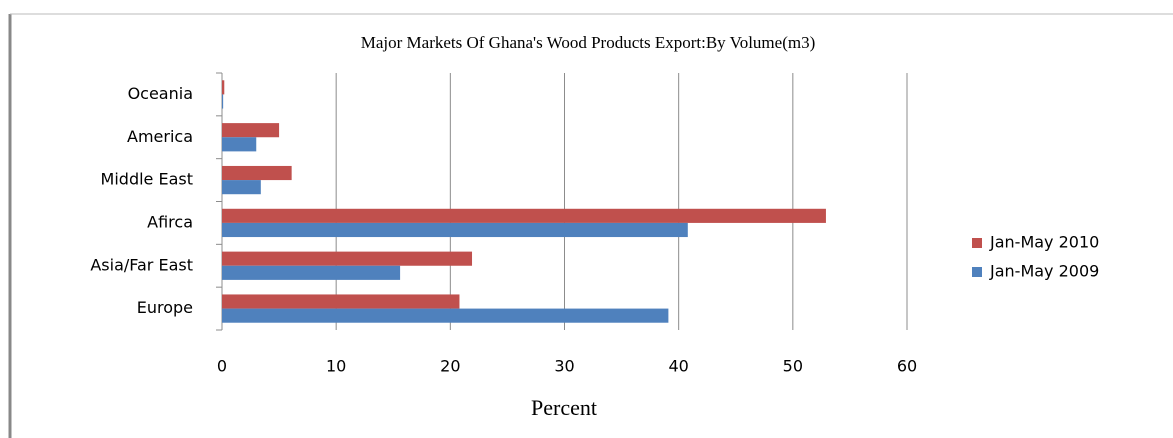 This screenshot has width=1173, height=438. Describe the element at coordinates (1044, 271) in the screenshot. I see `legend-label: Jan-May 2009` at that location.